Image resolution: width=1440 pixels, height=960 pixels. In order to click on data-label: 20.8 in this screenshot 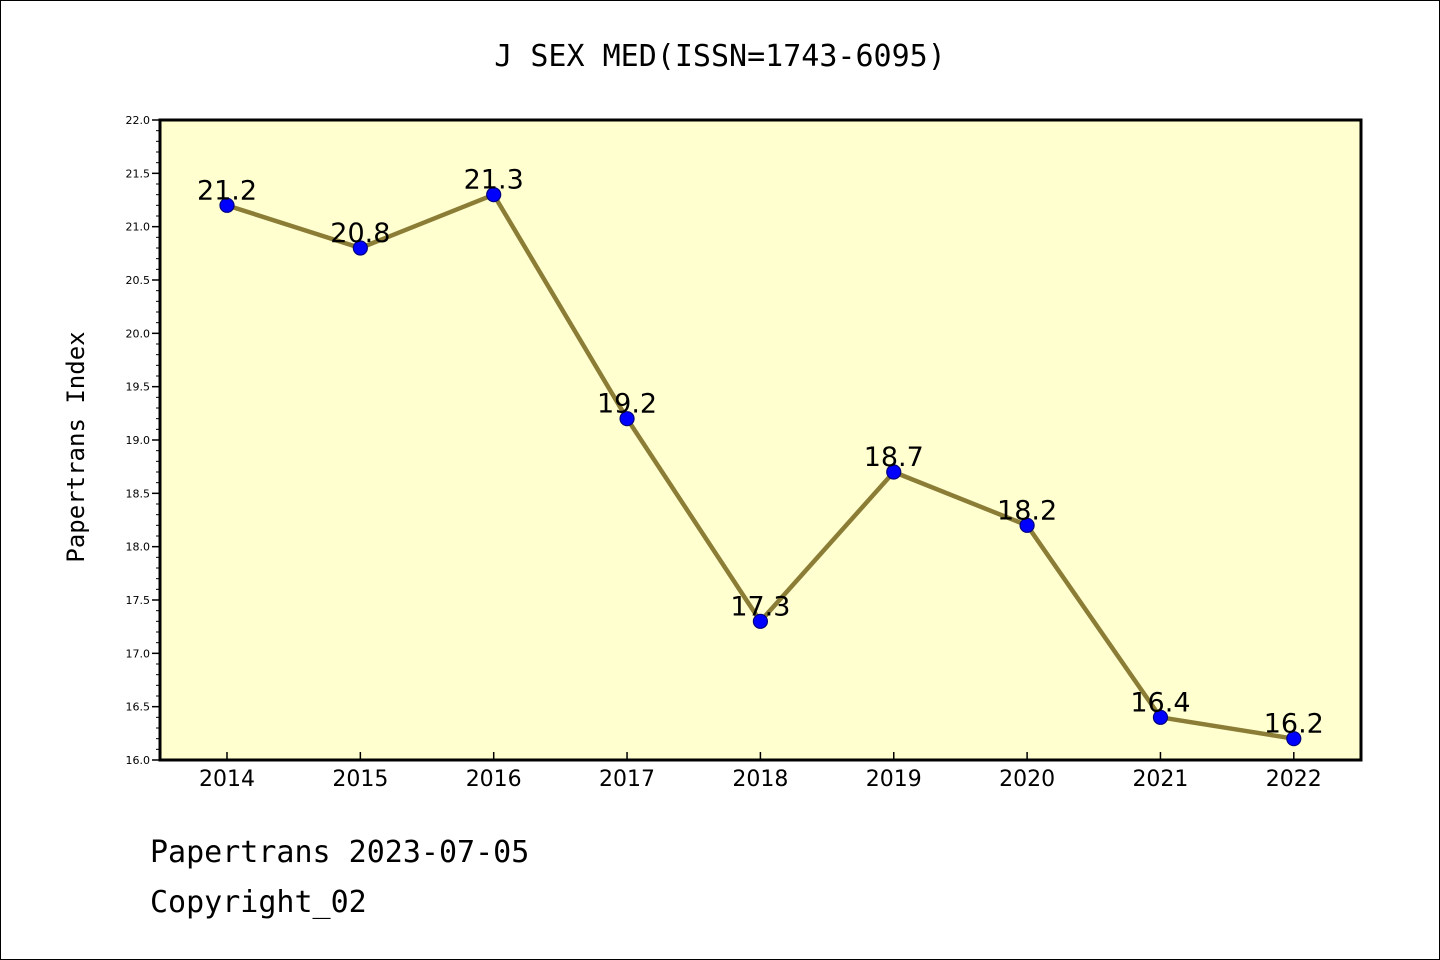, I will do `click(360, 233)`.